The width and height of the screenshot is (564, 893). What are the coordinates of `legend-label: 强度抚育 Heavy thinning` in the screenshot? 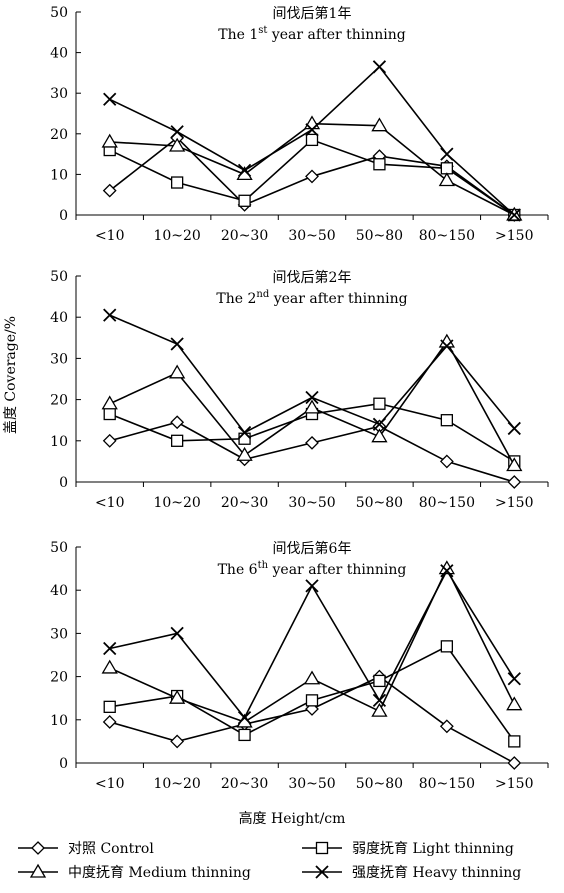 It's located at (436, 873).